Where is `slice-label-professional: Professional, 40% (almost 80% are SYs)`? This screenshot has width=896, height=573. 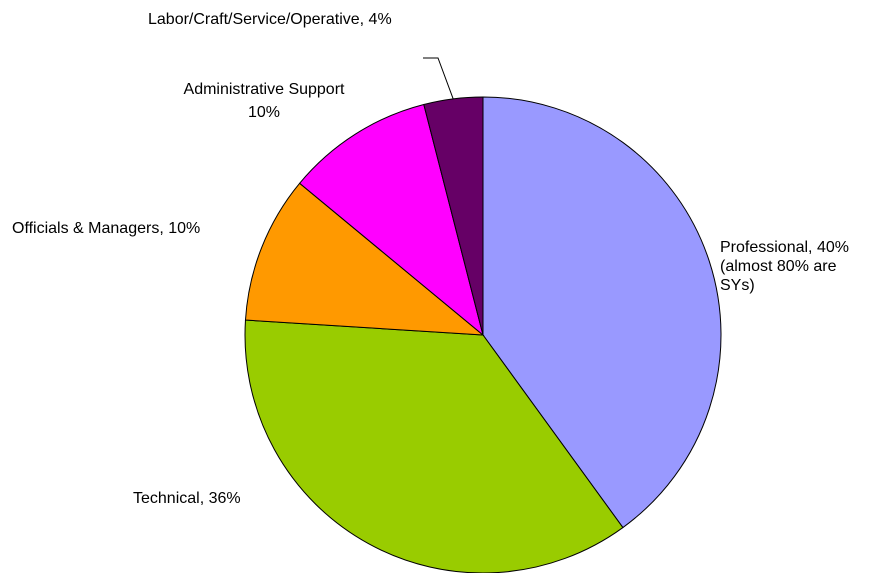 slice-label-professional: Professional, 40% (almost 80% are SYs) is located at coordinates (784, 266).